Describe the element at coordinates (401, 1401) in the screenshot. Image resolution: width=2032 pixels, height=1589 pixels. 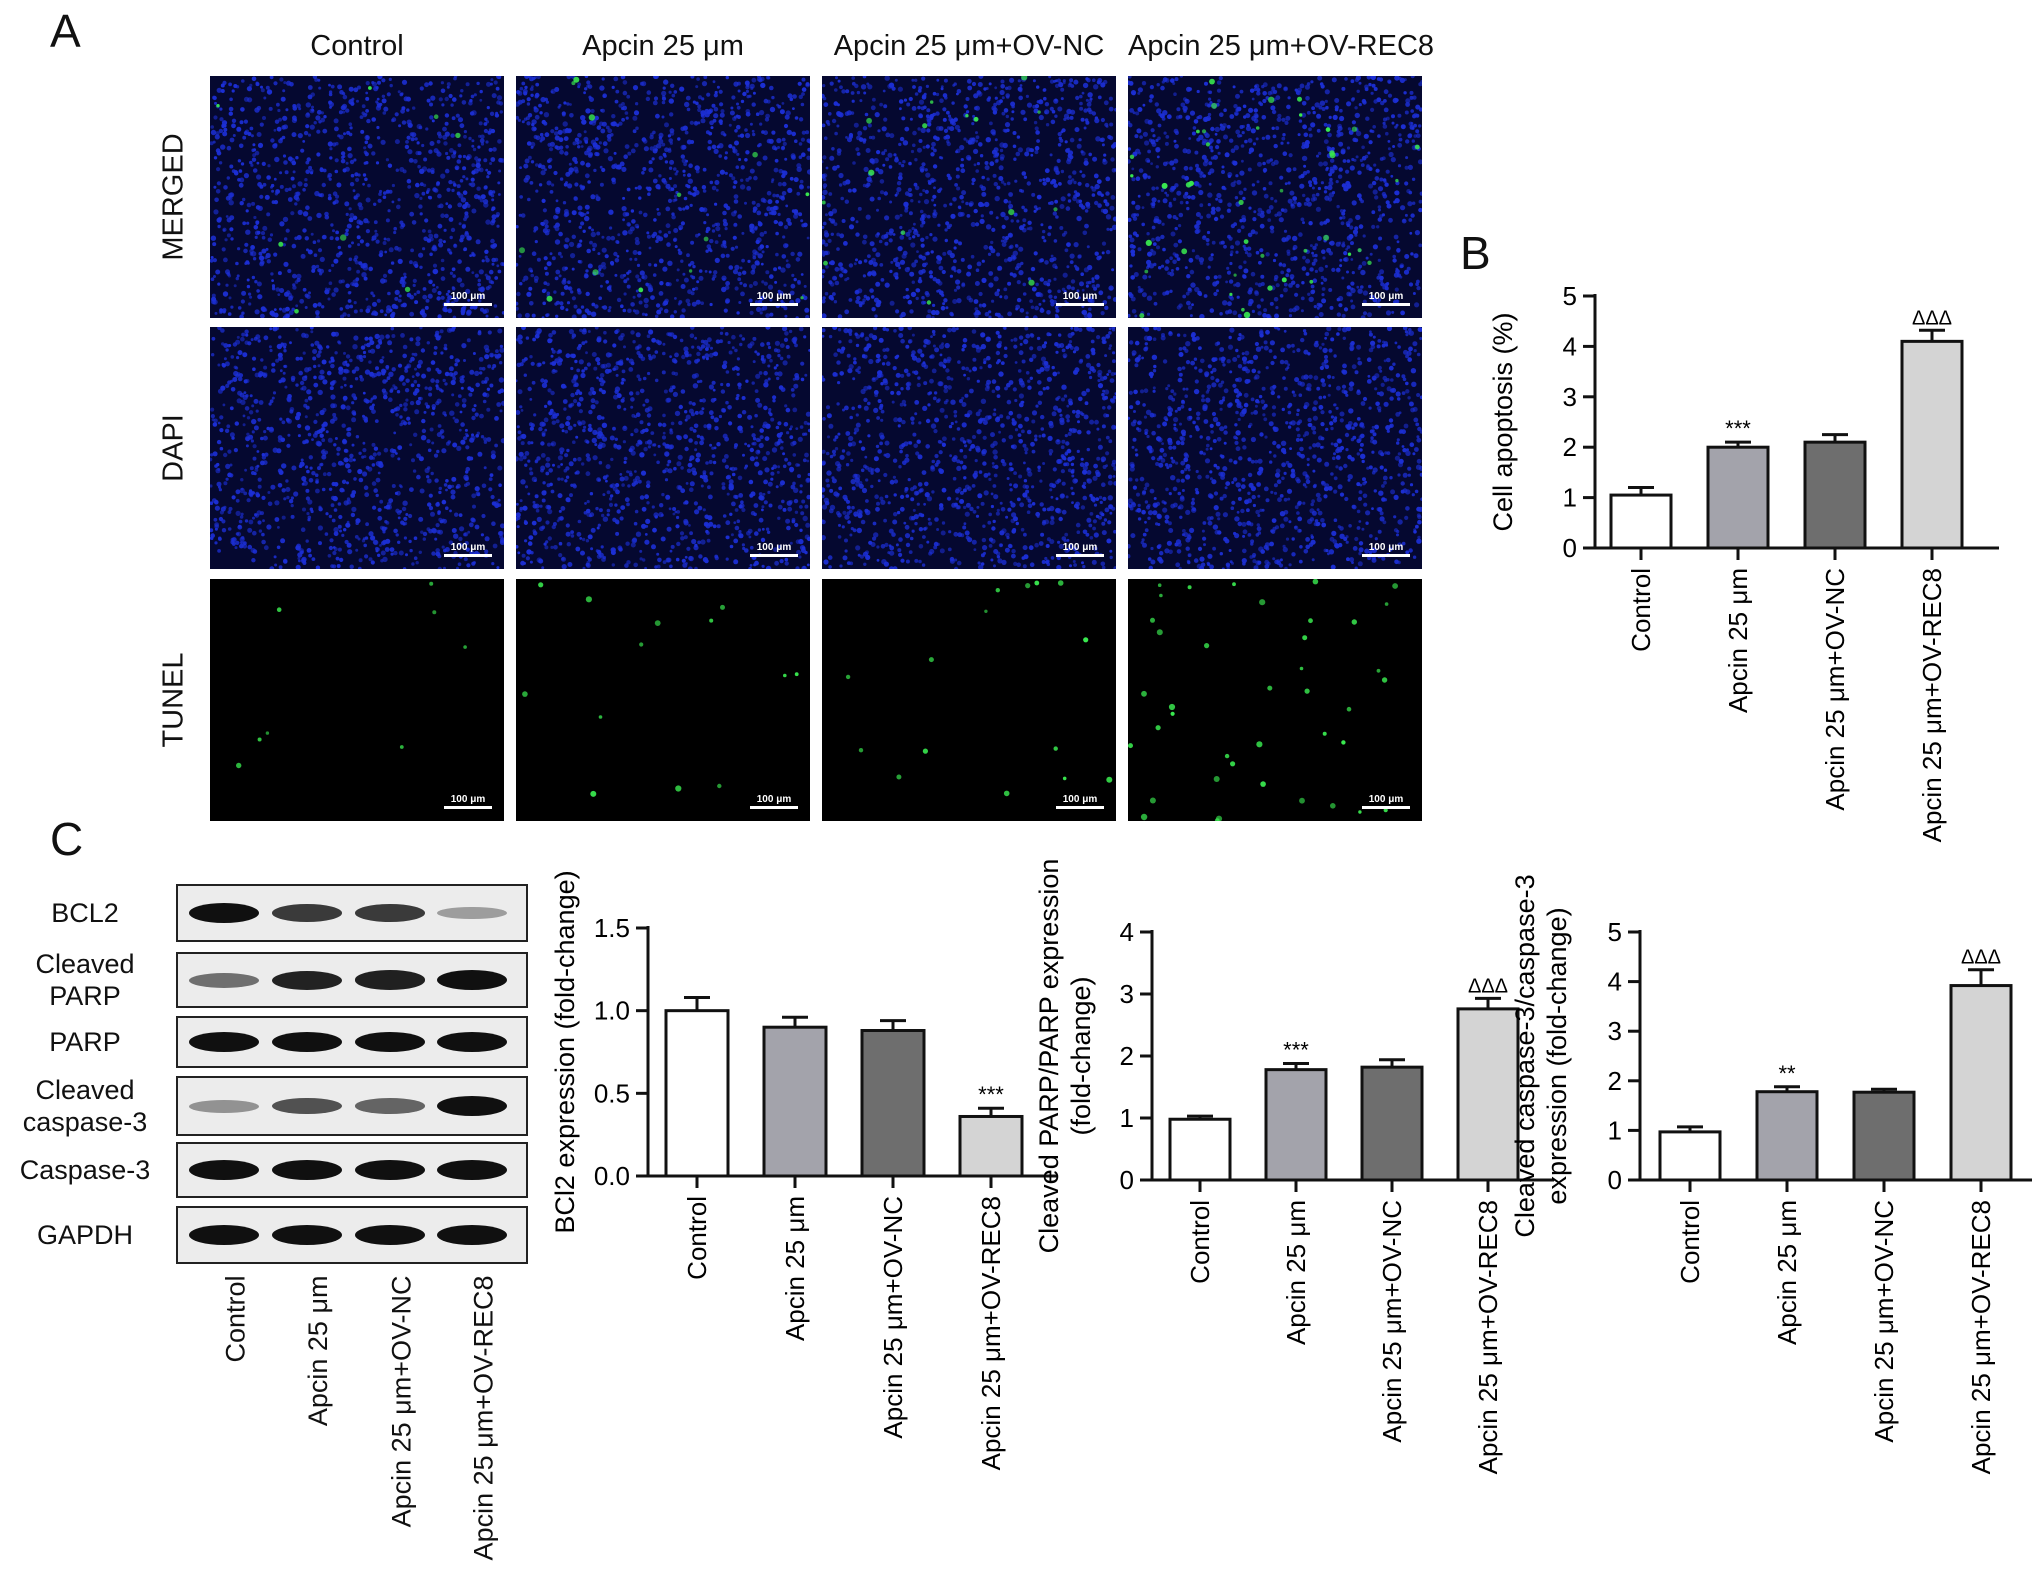
I see `blot-lane-label: Apcin 25 μm+OV-NC` at that location.